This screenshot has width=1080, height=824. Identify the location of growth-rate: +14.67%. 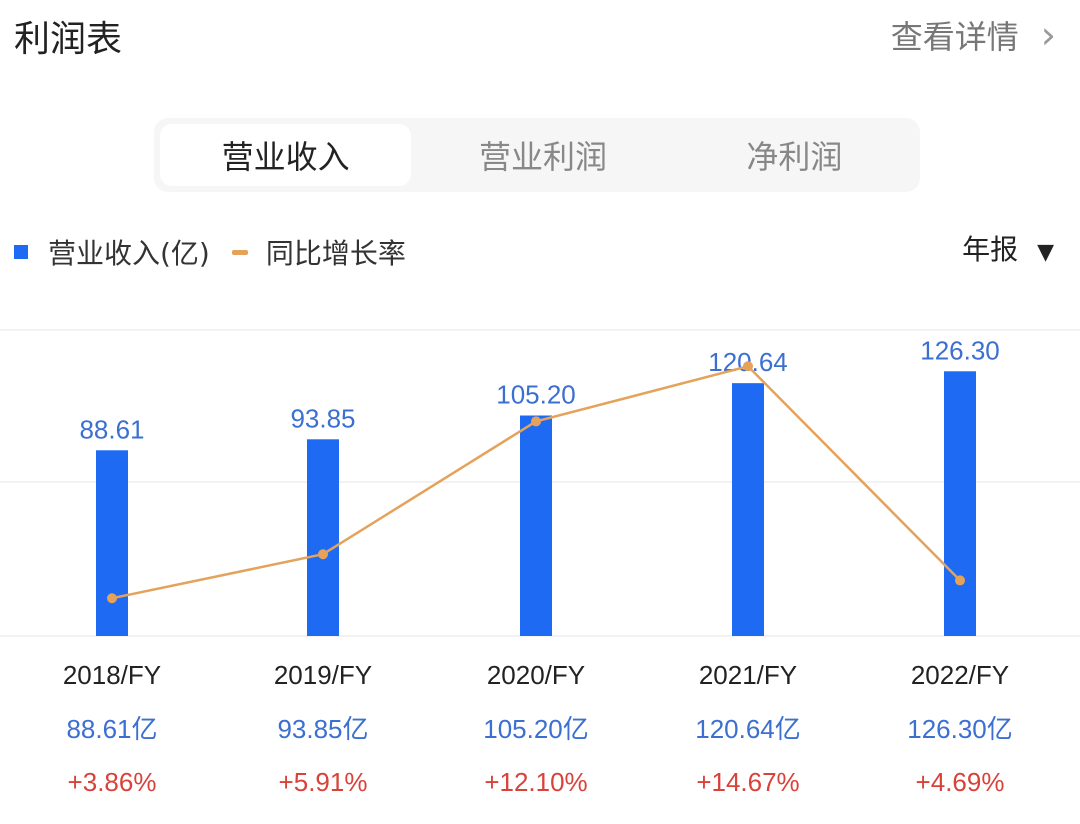
(747, 782).